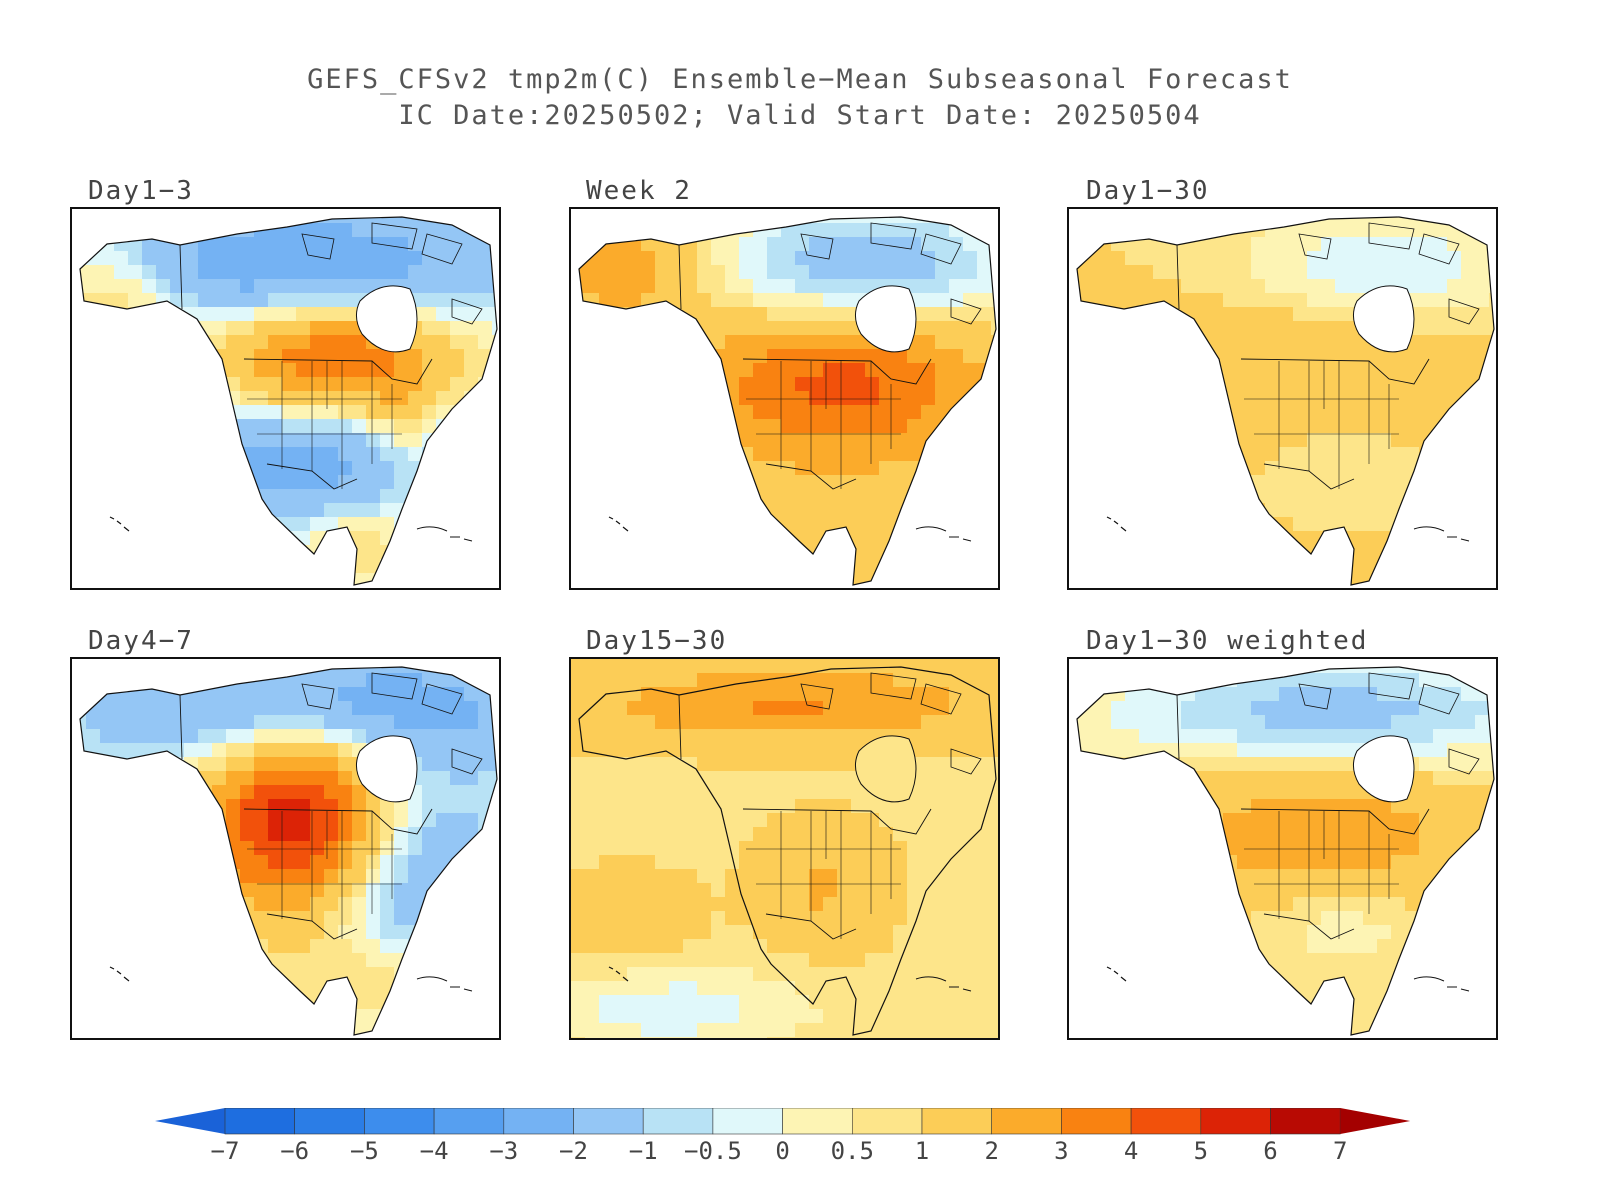  I want to click on colorbar-arrow-low, so click(190, 1121).